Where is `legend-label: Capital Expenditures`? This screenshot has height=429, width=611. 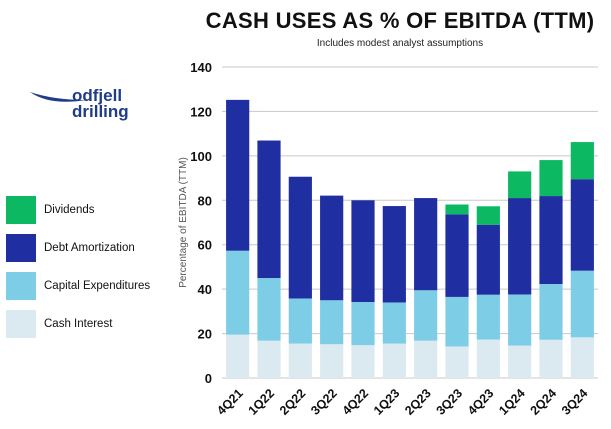 legend-label: Capital Expenditures is located at coordinates (97, 286).